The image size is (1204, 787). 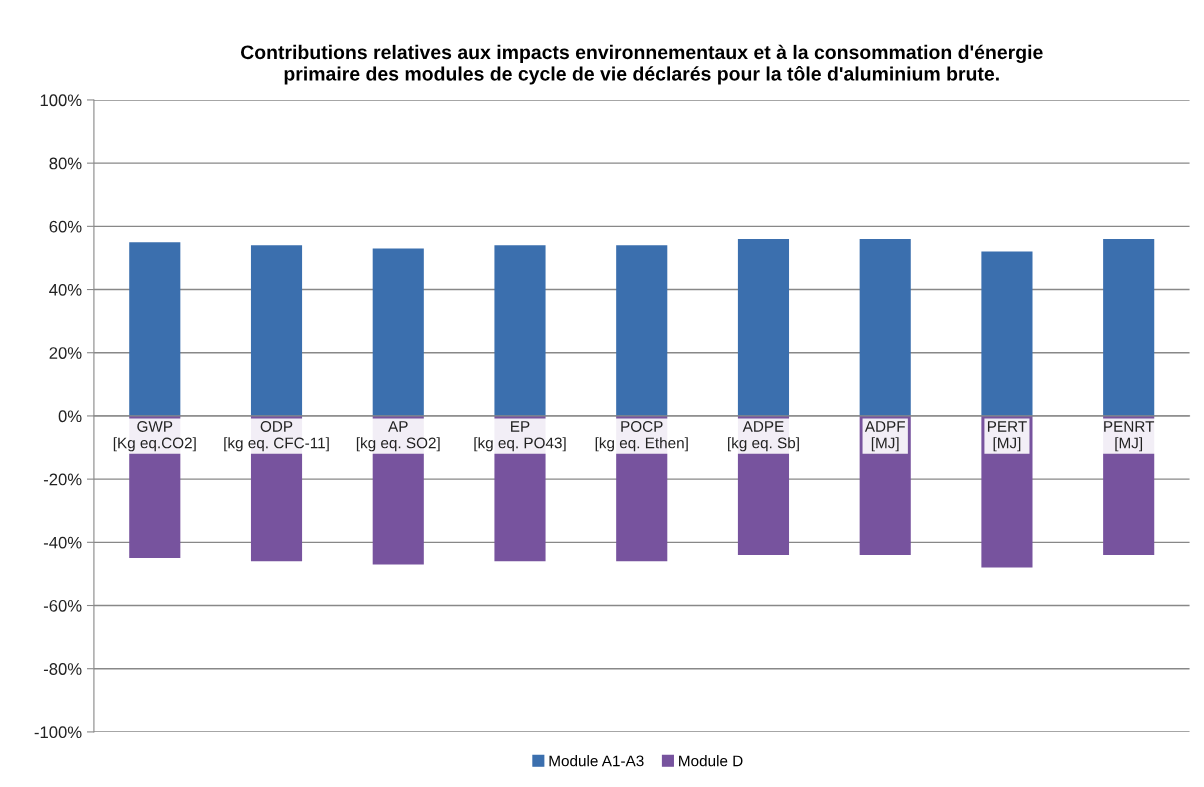 What do you see at coordinates (398, 436) in the screenshot?
I see `x-tick-label: AP [kg eq. SO2]` at bounding box center [398, 436].